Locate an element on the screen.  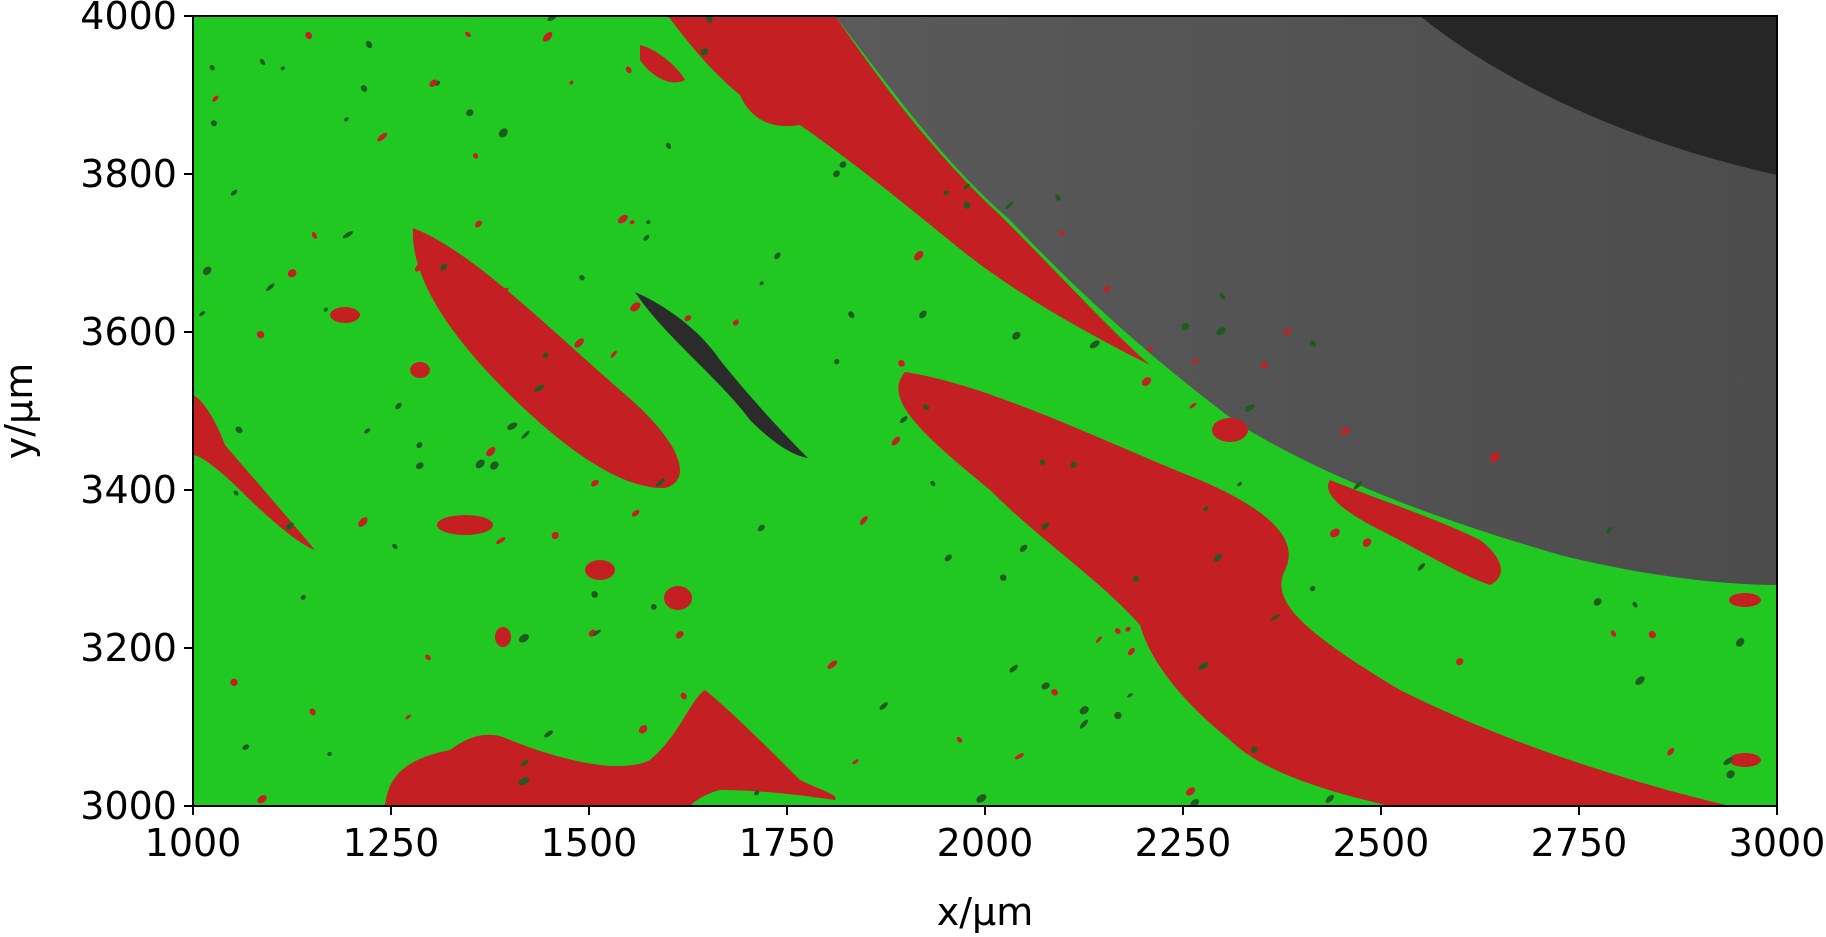
x-tick-label: 2000 is located at coordinates (985, 843).